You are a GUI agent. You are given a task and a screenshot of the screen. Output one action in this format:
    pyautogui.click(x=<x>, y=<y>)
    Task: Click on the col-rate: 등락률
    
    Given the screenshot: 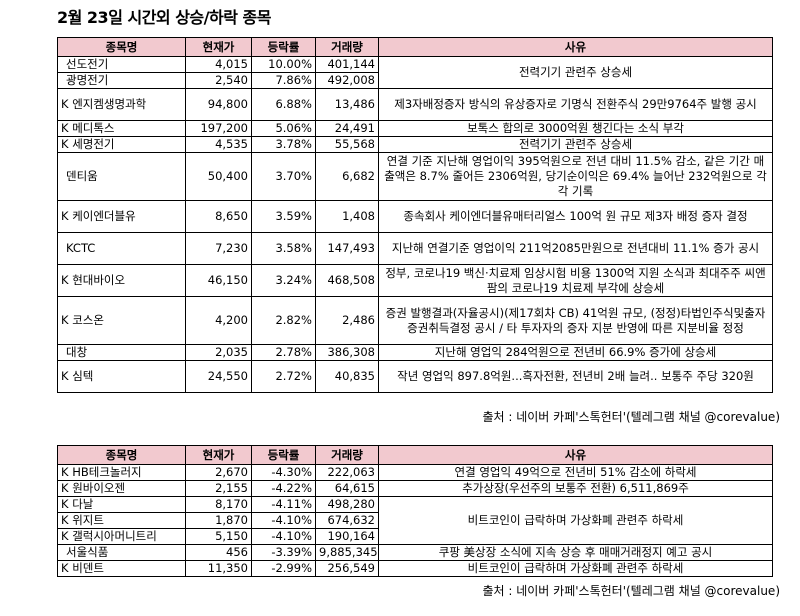 What is the action you would take?
    pyautogui.click(x=283, y=47)
    